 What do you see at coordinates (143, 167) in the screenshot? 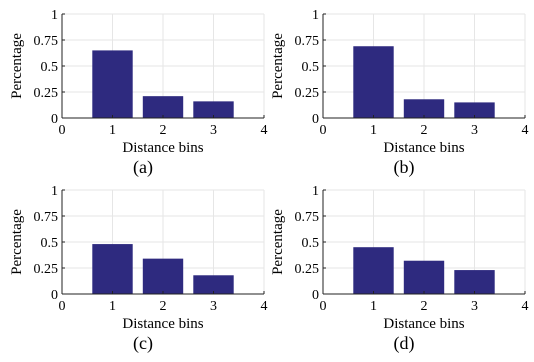
I see `panel-label: (a)` at bounding box center [143, 167].